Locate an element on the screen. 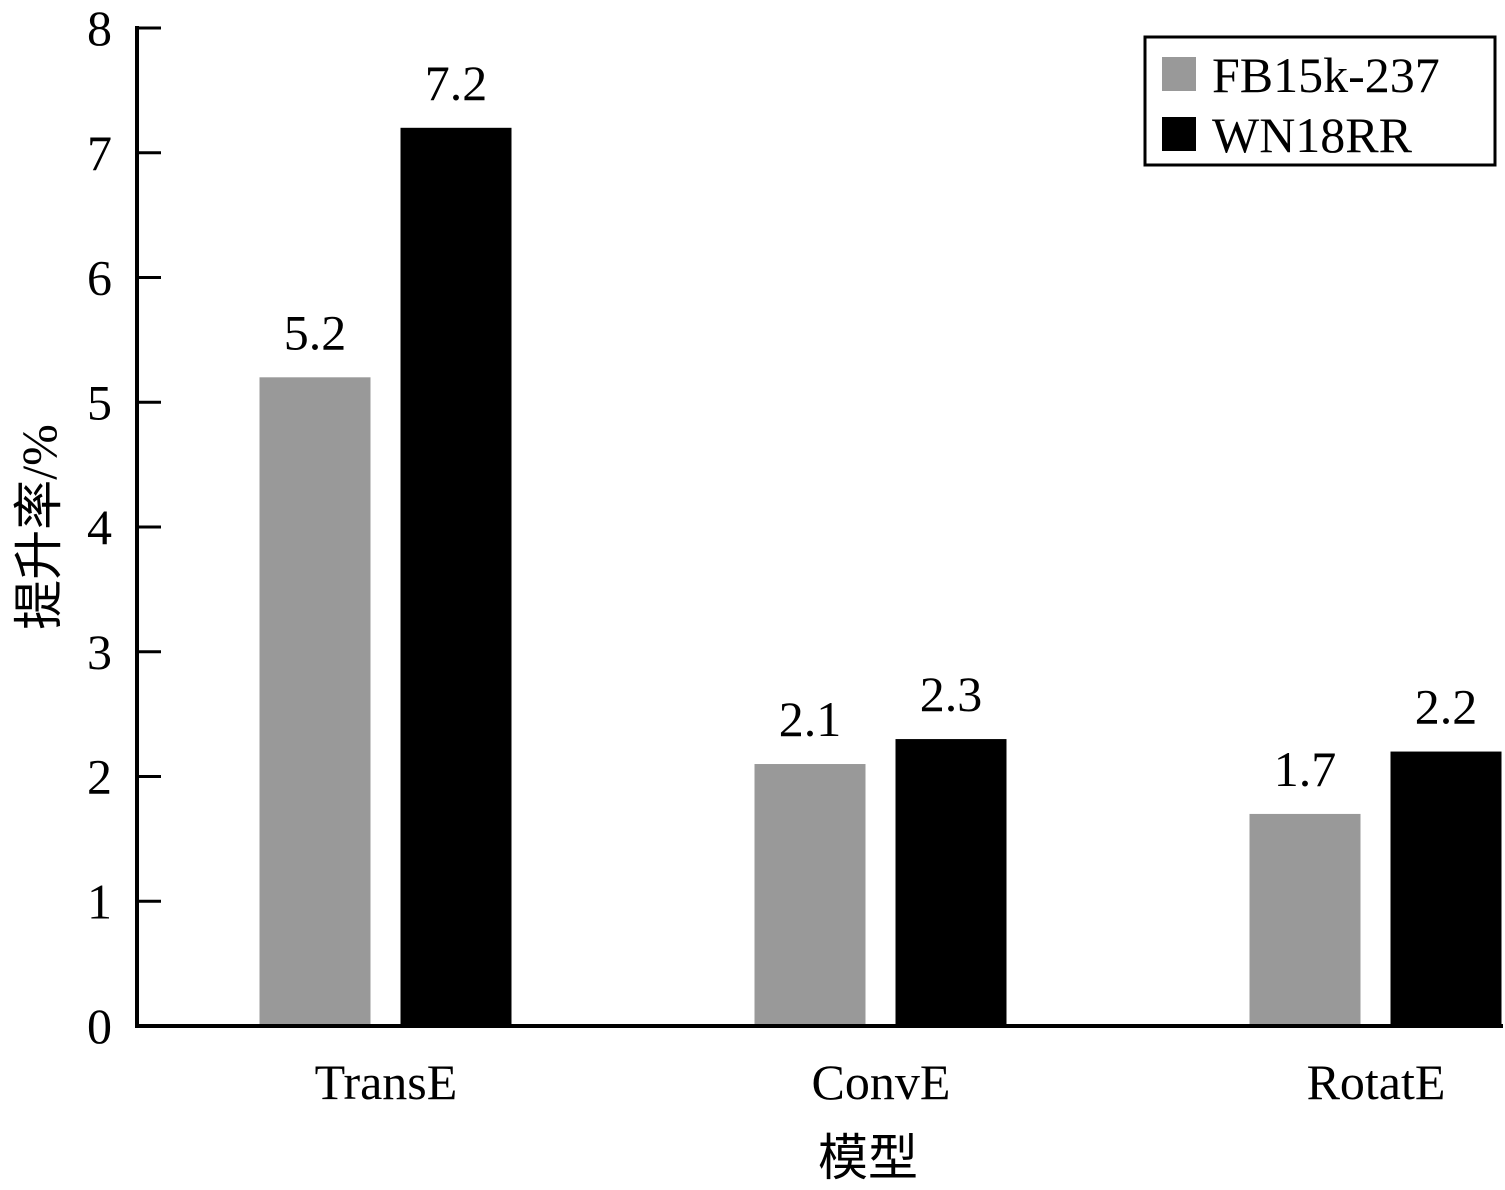 This screenshot has height=1190, width=1505. value-label-wn18rr-conve: 2.3 is located at coordinates (951, 694).